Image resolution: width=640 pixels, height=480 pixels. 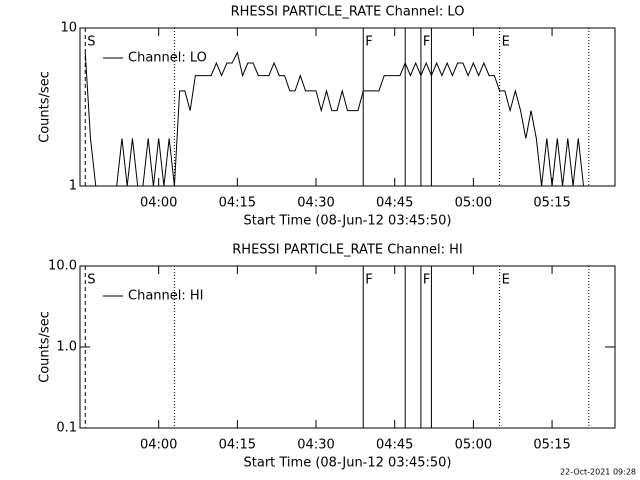 What do you see at coordinates (62, 266) in the screenshot?
I see `y-tick-label: 10.0` at bounding box center [62, 266].